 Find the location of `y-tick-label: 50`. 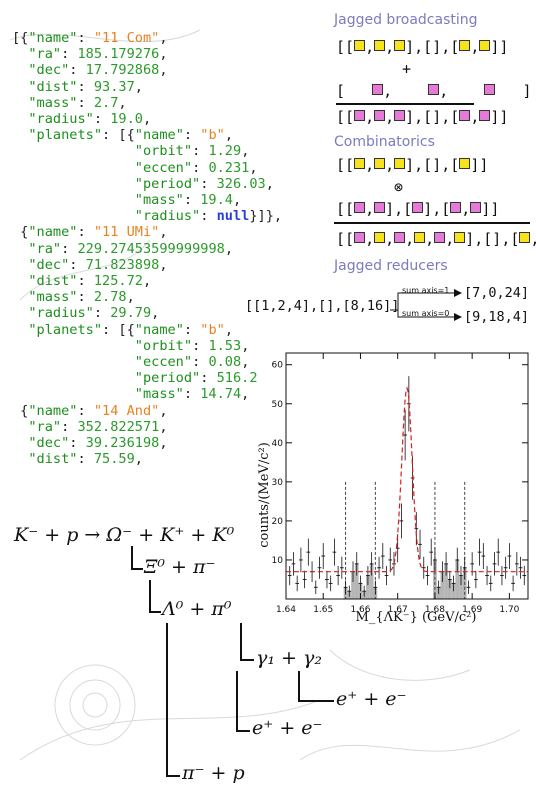

y-tick-label: 50 is located at coordinates (278, 405).